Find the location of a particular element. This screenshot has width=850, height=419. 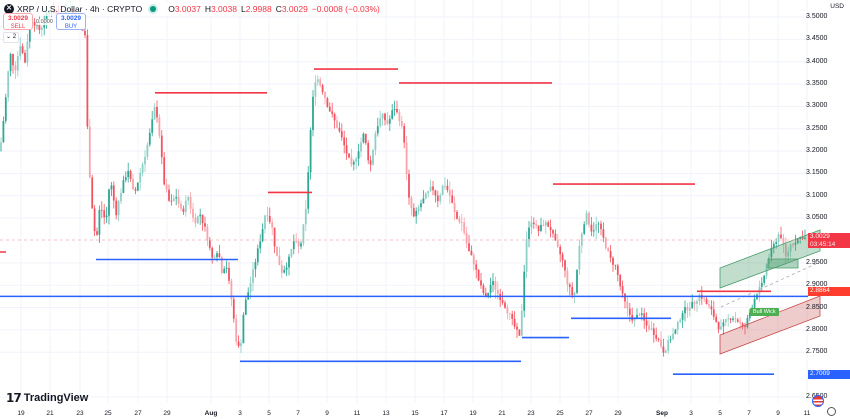

settings-gear-icon is located at coordinates (831, 411).